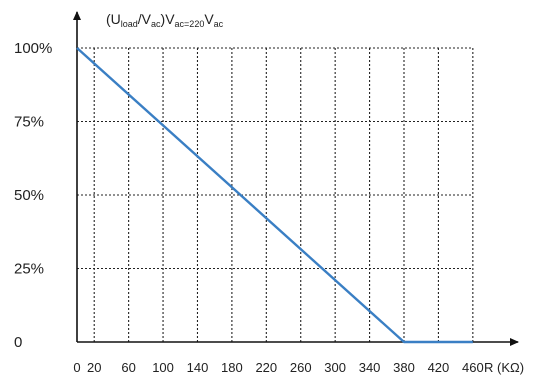  Describe the element at coordinates (128, 367) in the screenshot. I see `x-tick-label: 60` at that location.